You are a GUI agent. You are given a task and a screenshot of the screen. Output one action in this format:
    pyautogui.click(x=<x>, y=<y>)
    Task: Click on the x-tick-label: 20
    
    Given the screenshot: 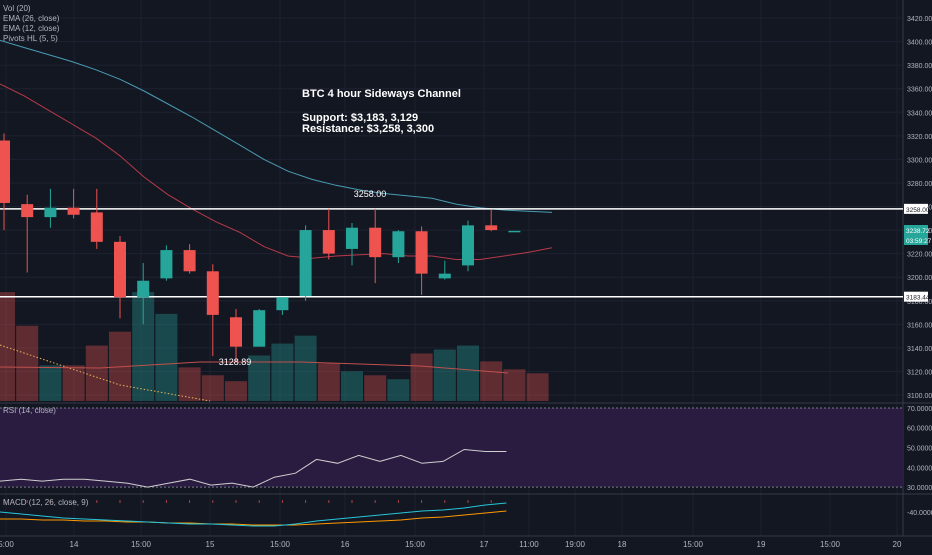 What is the action you would take?
    pyautogui.click(x=897, y=544)
    